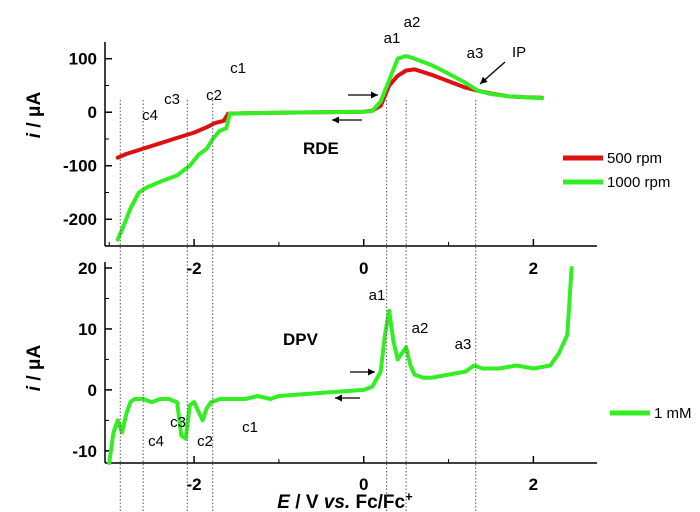 The height and width of the screenshot is (512, 700). Describe the element at coordinates (634, 158) in the screenshot. I see `legend-label: 500 rpm` at that location.